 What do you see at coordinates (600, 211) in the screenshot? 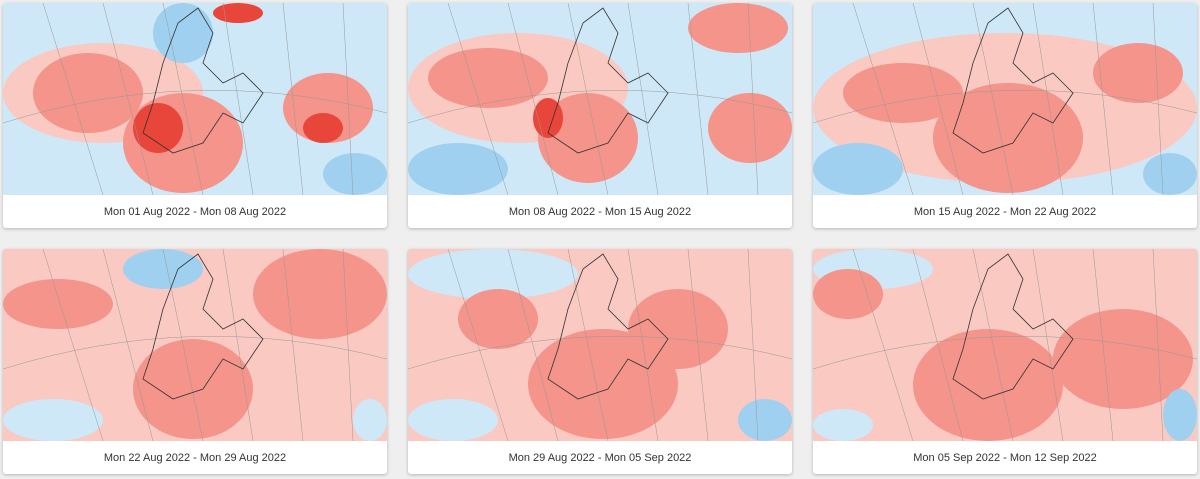
I see `date-range-caption: Mon 08 Aug 2022 - Mon 15 Aug 2022` at bounding box center [600, 211].